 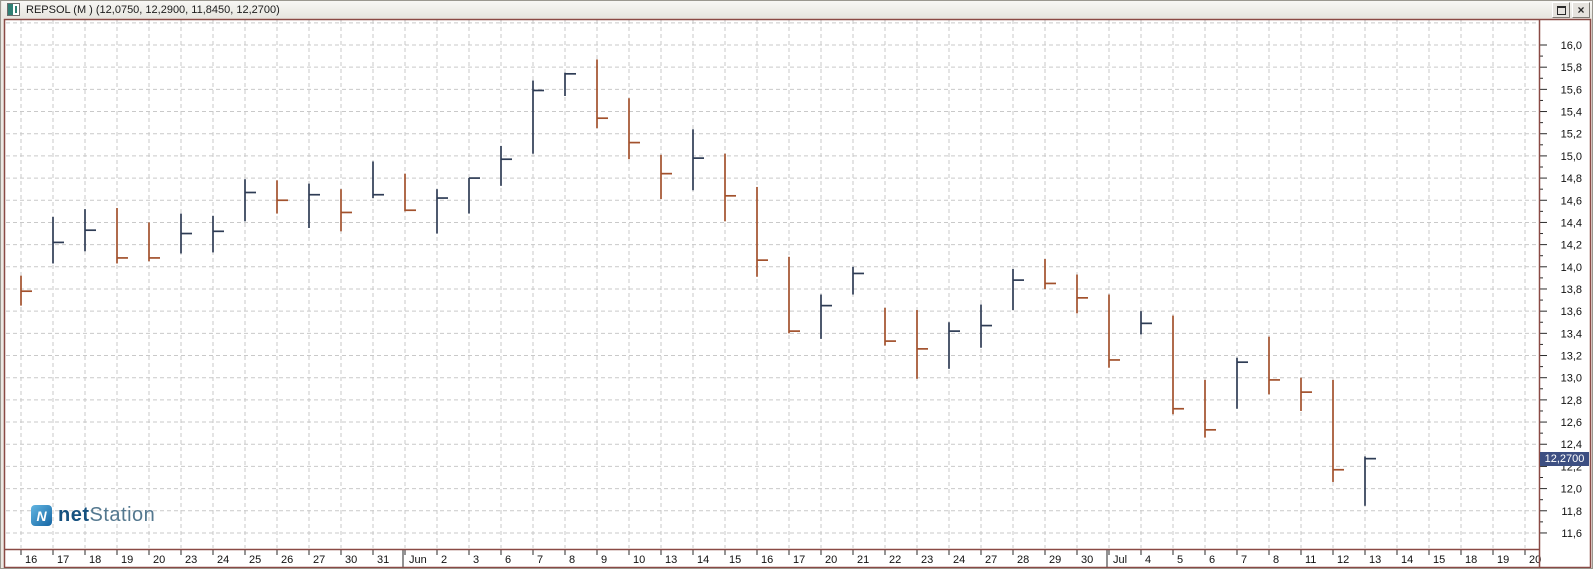 What do you see at coordinates (1310, 560) in the screenshot?
I see `x-axis-label: 11` at bounding box center [1310, 560].